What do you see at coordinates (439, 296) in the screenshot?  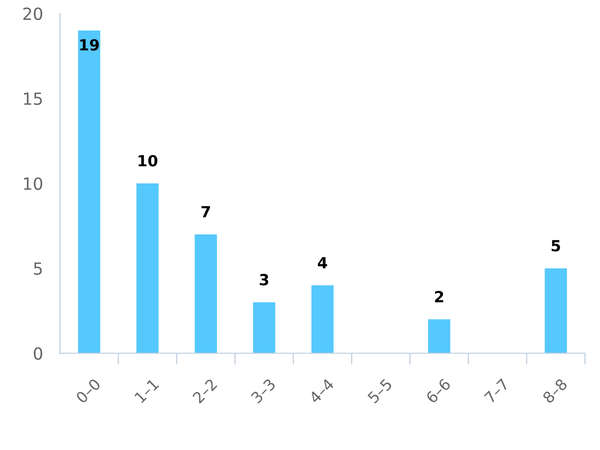 I see `data-label: 2` at bounding box center [439, 296].